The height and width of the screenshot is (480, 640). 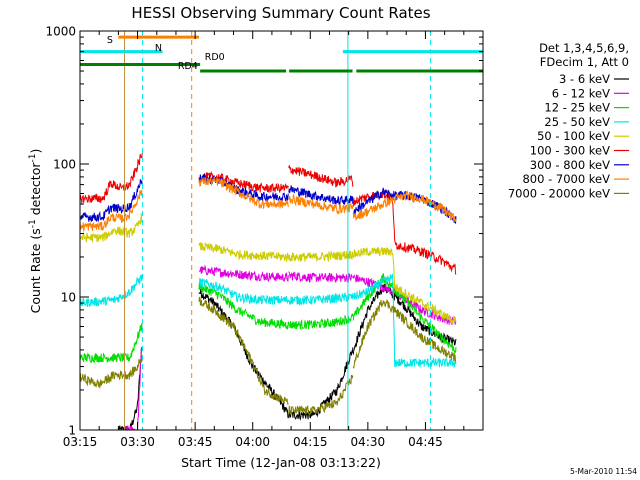 I want to click on legend-entry-label: 3 - 6 keV, so click(x=584, y=79).